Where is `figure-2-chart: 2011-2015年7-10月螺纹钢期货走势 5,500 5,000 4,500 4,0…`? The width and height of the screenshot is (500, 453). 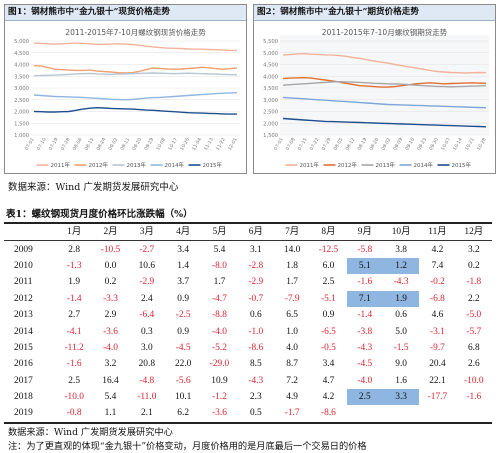
figure-2-chart: 2011-2015年7-10月螺纹钢期货走势 5,500 5,000 4,500 4,0… is located at coordinates (376, 98).